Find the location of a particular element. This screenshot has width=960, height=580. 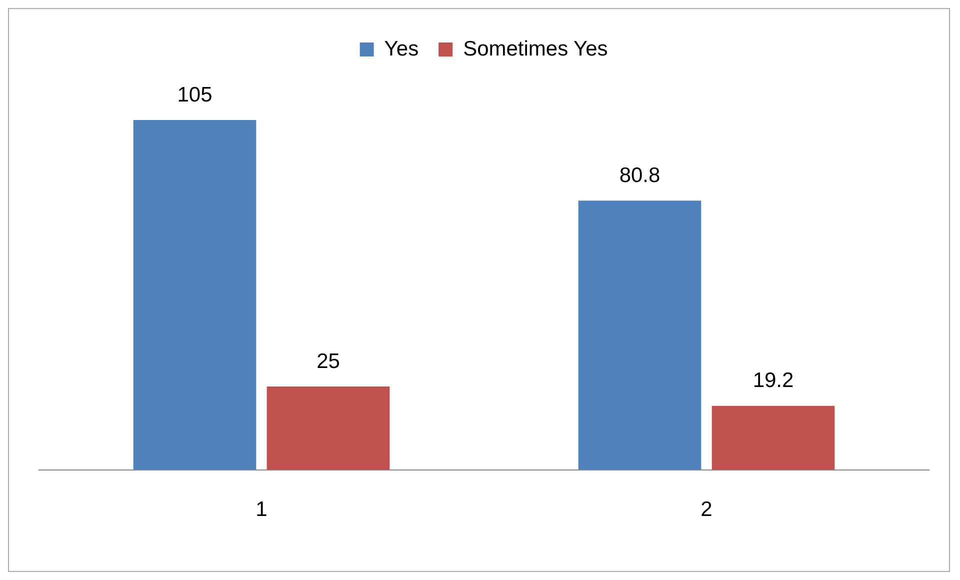

data-label: 105 is located at coordinates (194, 94).